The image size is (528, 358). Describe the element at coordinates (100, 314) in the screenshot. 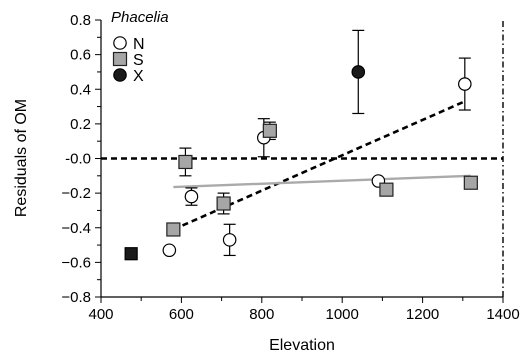

I see `x-tick-label: 400` at that location.